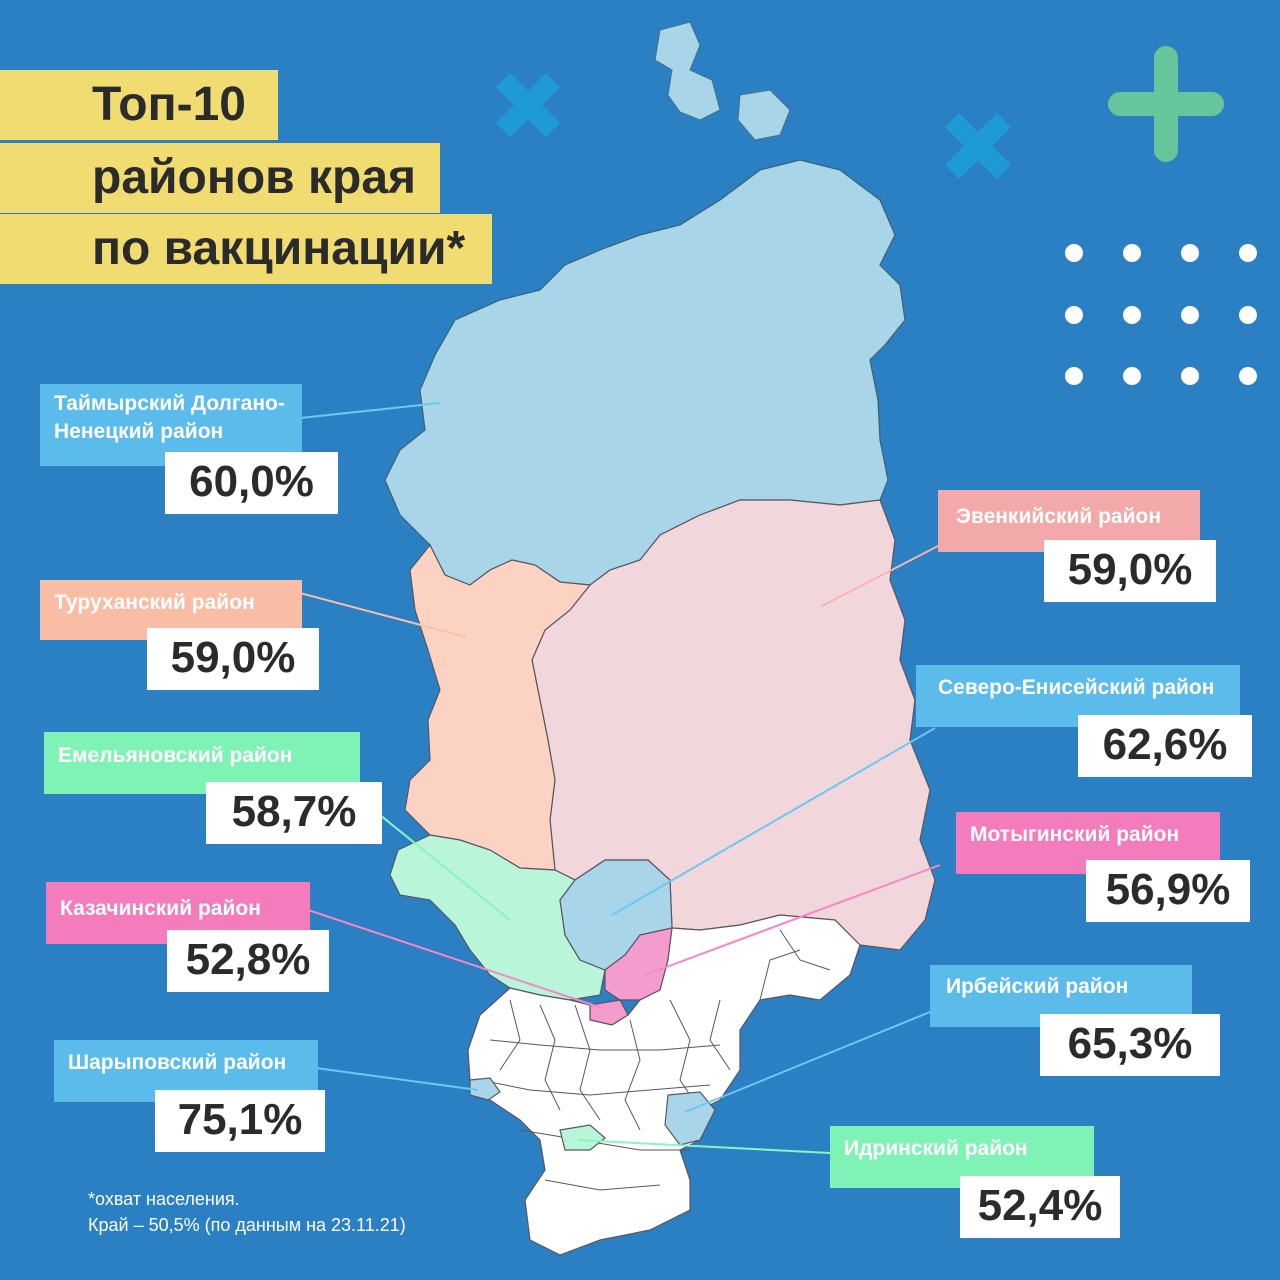  Describe the element at coordinates (1130, 571) in the screenshot. I see `value-evenki: 59,0%` at that location.